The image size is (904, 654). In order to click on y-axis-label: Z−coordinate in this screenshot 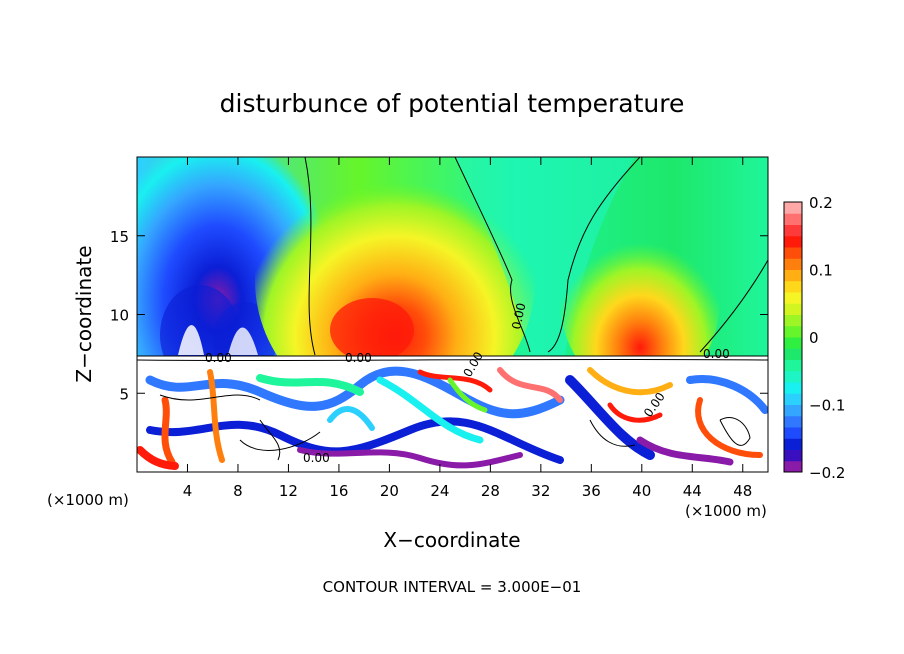, I will do `click(84, 313)`.